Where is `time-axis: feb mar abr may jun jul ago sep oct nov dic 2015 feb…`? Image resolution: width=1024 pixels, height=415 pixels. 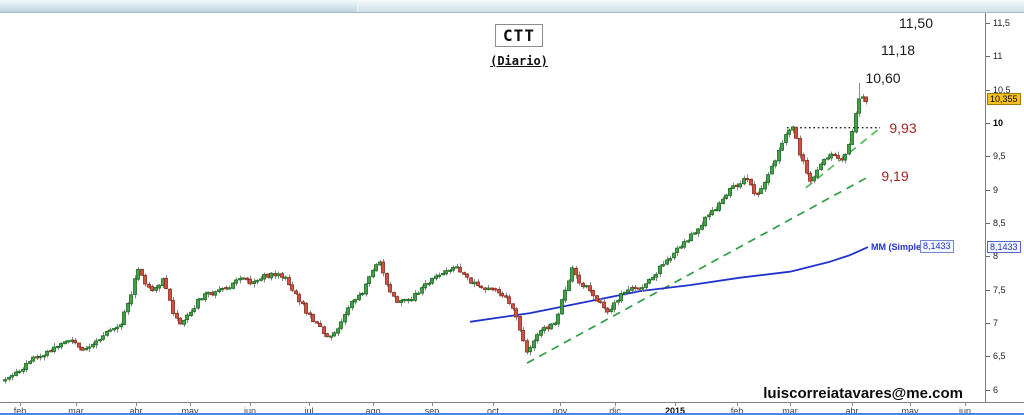
time-axis: feb mar abr may jun jul ago sep oct nov dic 2015 feb… is located at coordinates (512, 408).